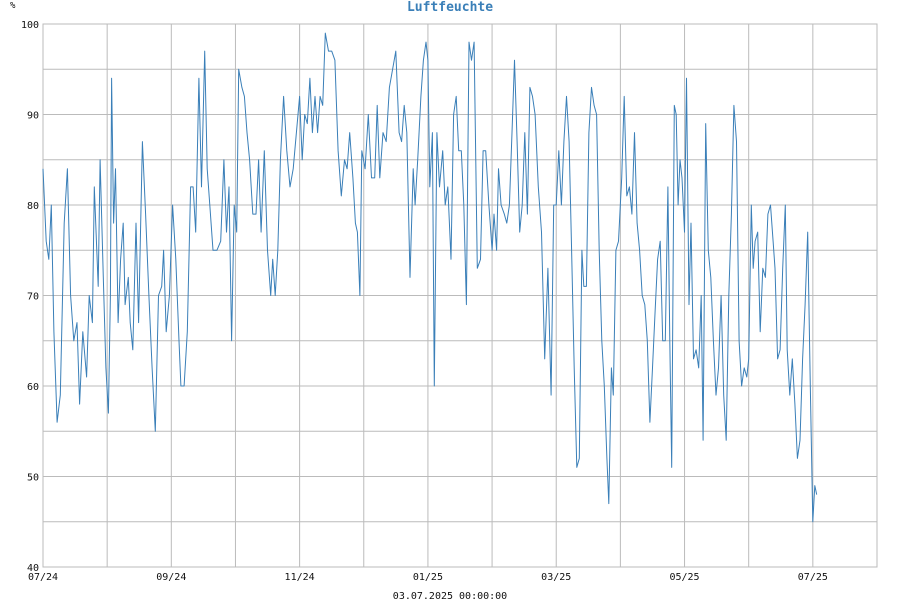  What do you see at coordinates (556, 577) in the screenshot?
I see `x-tick-label: 03/25` at bounding box center [556, 577].